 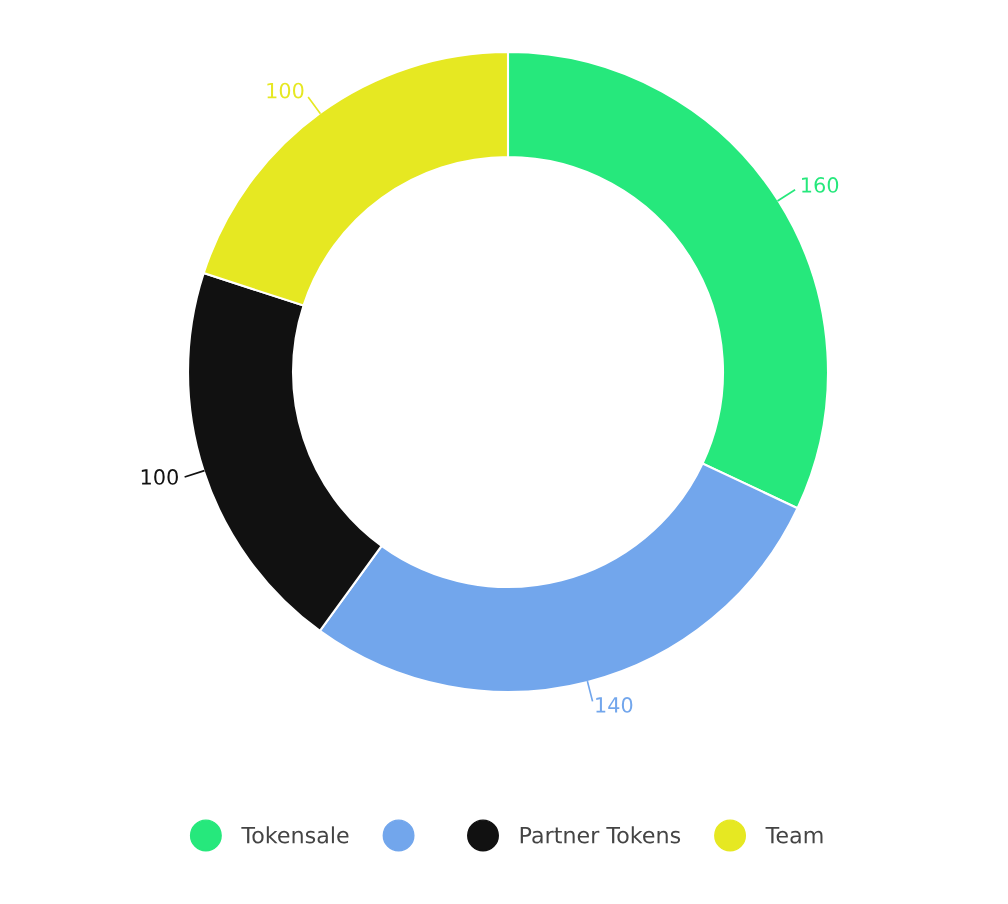 What do you see at coordinates (295, 835) in the screenshot?
I see `legend-label: Tokensale` at bounding box center [295, 835].